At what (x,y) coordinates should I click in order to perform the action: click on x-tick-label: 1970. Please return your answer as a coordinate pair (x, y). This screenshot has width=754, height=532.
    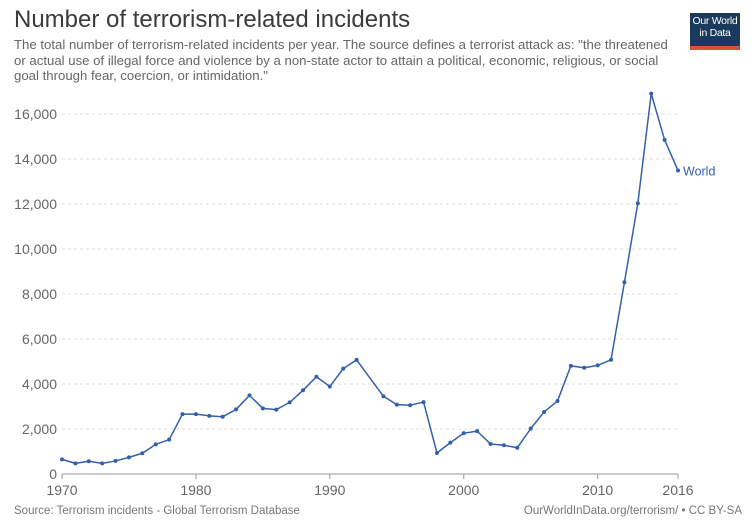
    Looking at the image, I should click on (61, 490).